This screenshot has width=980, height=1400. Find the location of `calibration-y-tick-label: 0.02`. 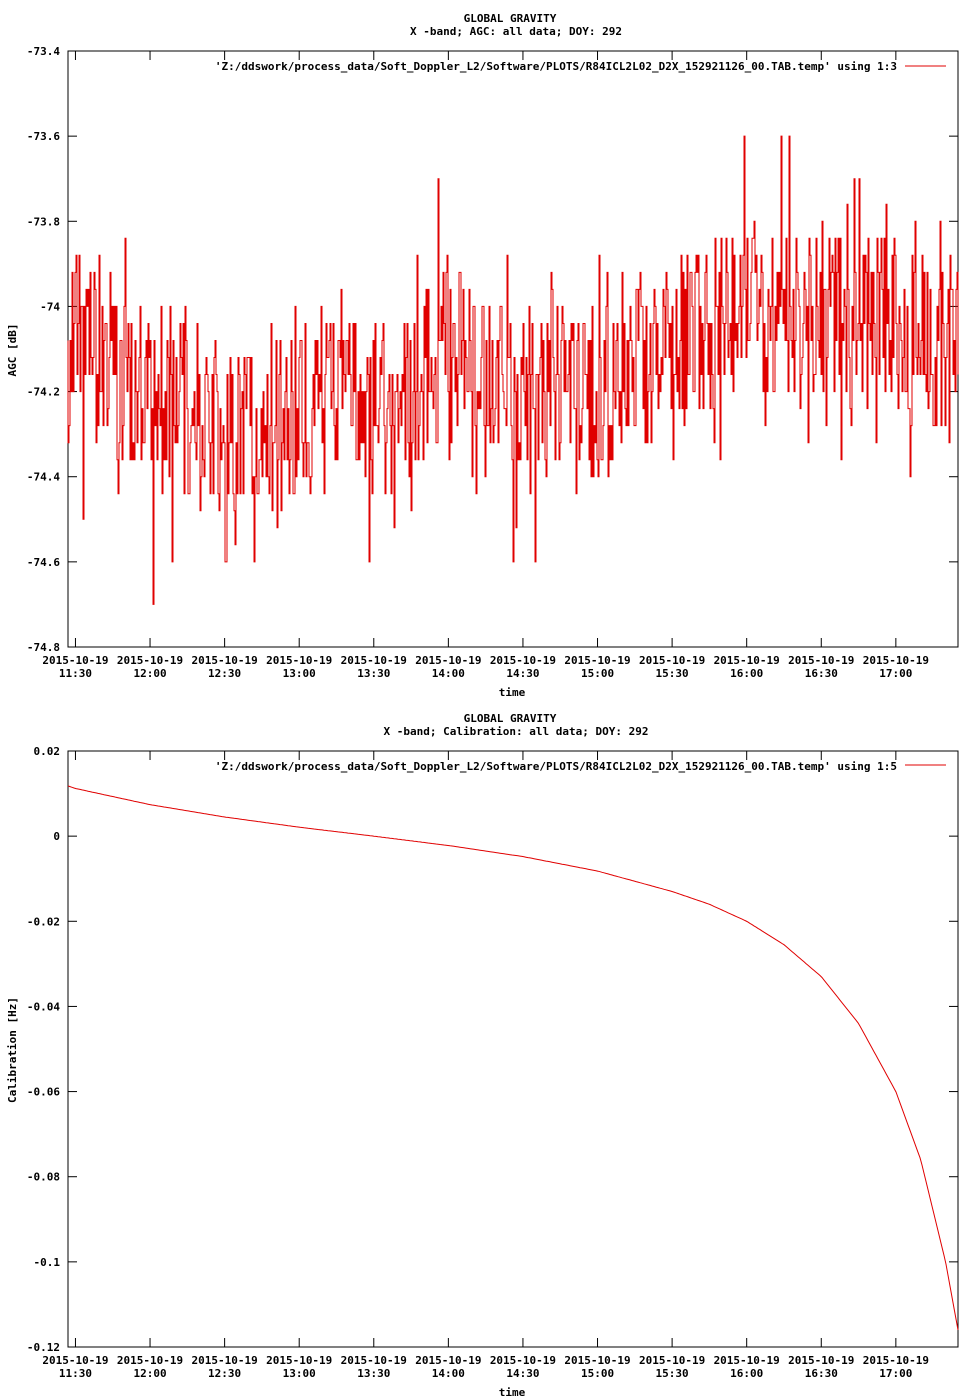

calibration-y-tick-label: 0.02 is located at coordinates (47, 751).